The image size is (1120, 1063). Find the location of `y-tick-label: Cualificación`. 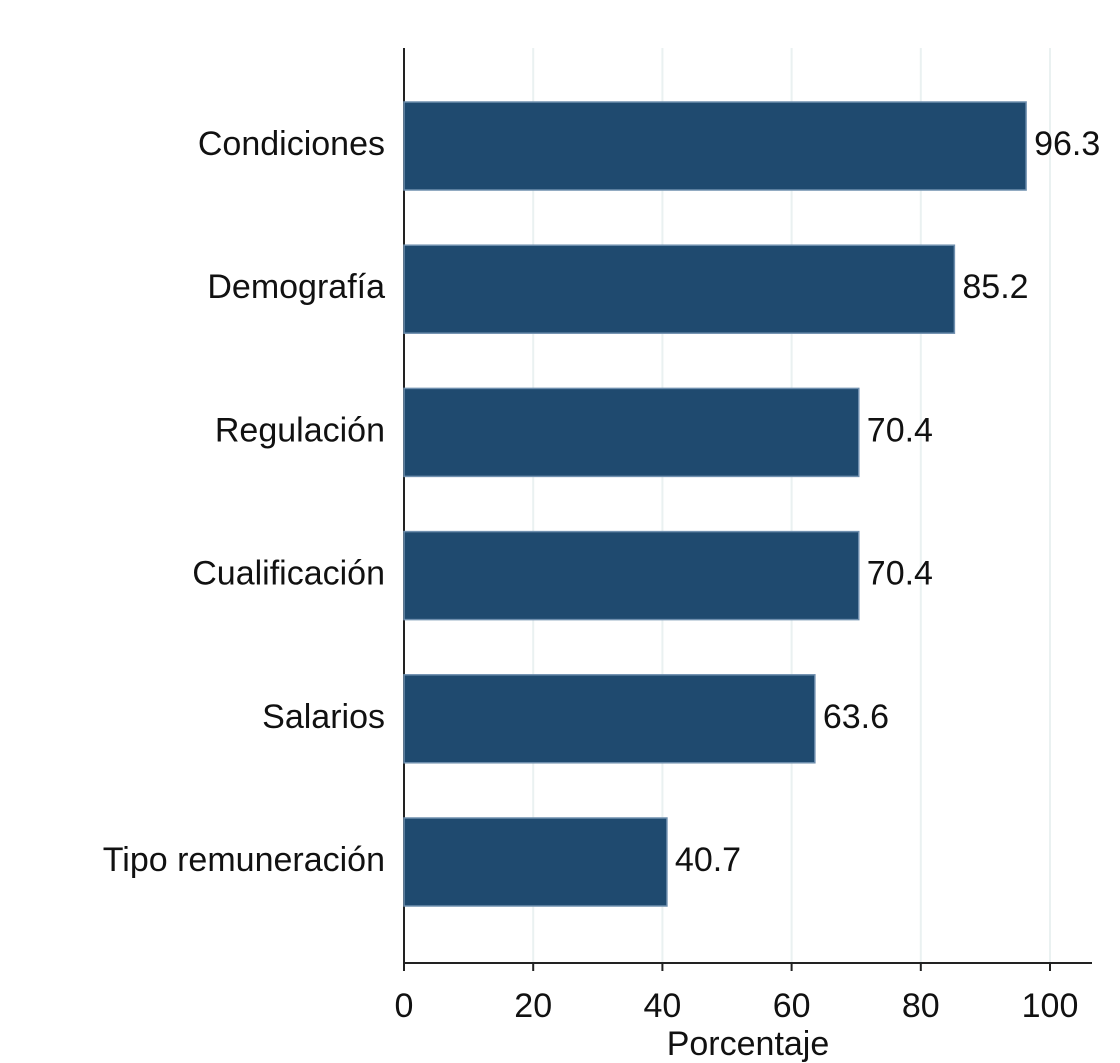

y-tick-label: Cualificación is located at coordinates (288, 574).